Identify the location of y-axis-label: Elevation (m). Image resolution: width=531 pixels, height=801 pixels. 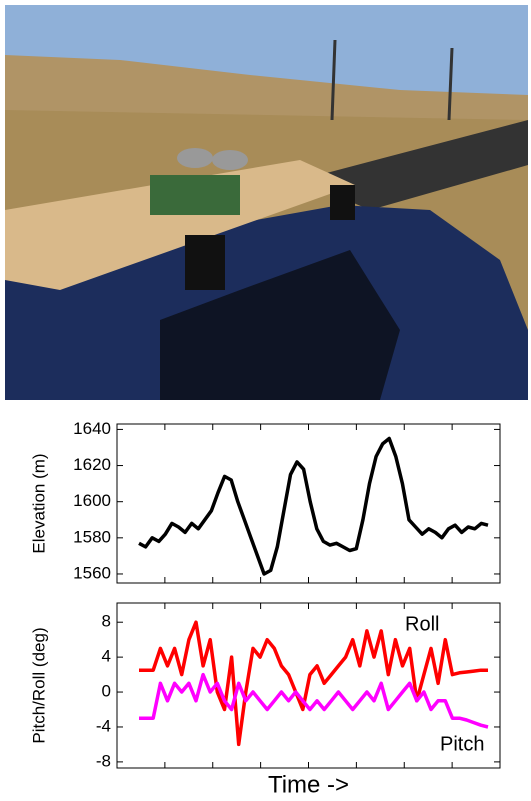
(38, 503).